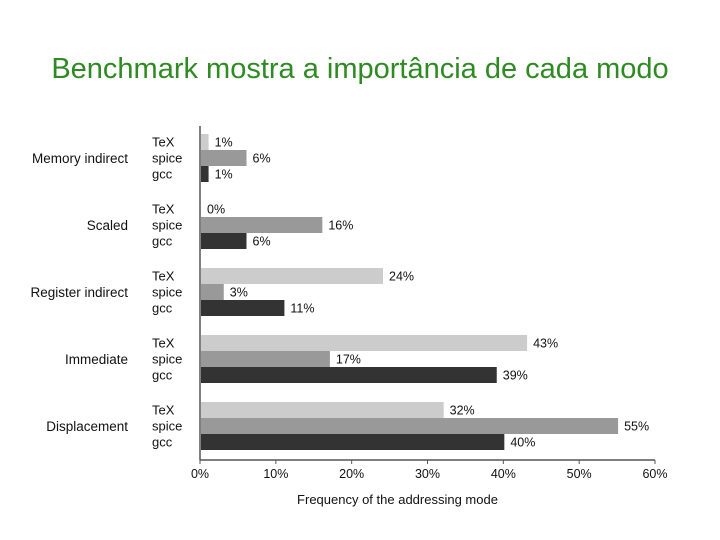 This screenshot has height=540, width=720. What do you see at coordinates (262, 242) in the screenshot?
I see `data-label-scaled-gcc: 6%` at bounding box center [262, 242].